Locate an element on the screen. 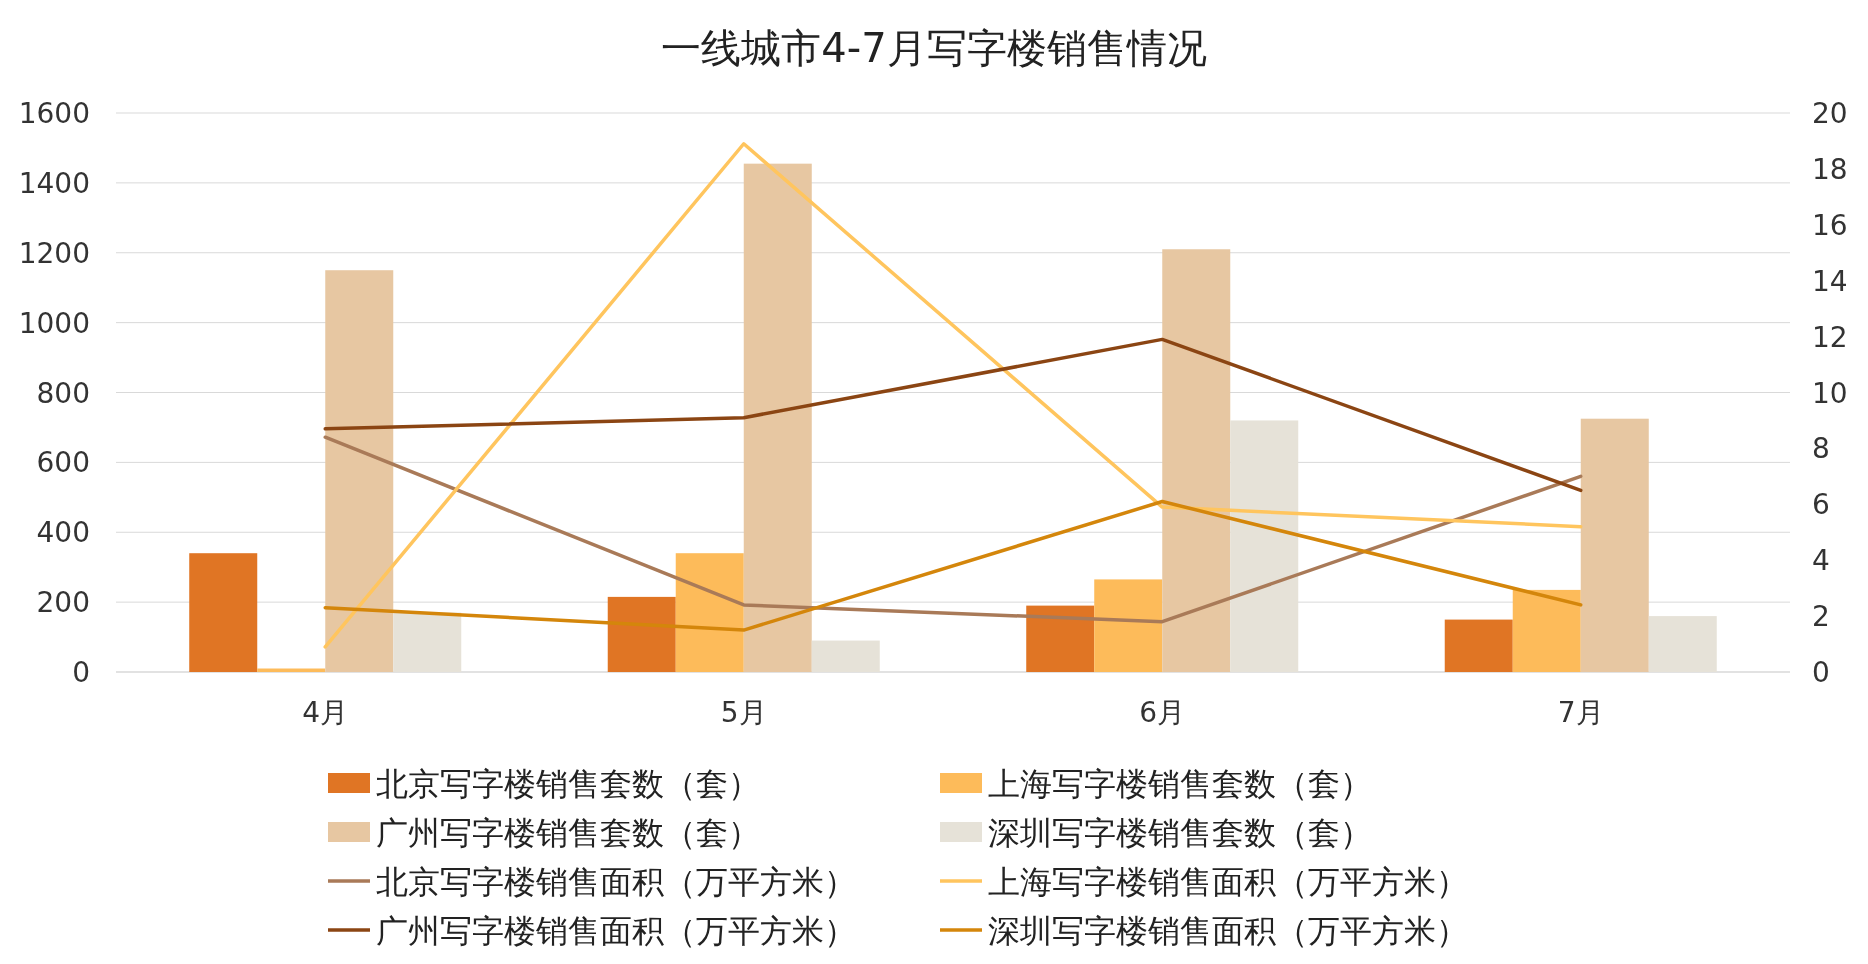 This screenshot has height=964, width=1868. legend-label: 上海写字楼销售面积（万平方米） is located at coordinates (1228, 882).